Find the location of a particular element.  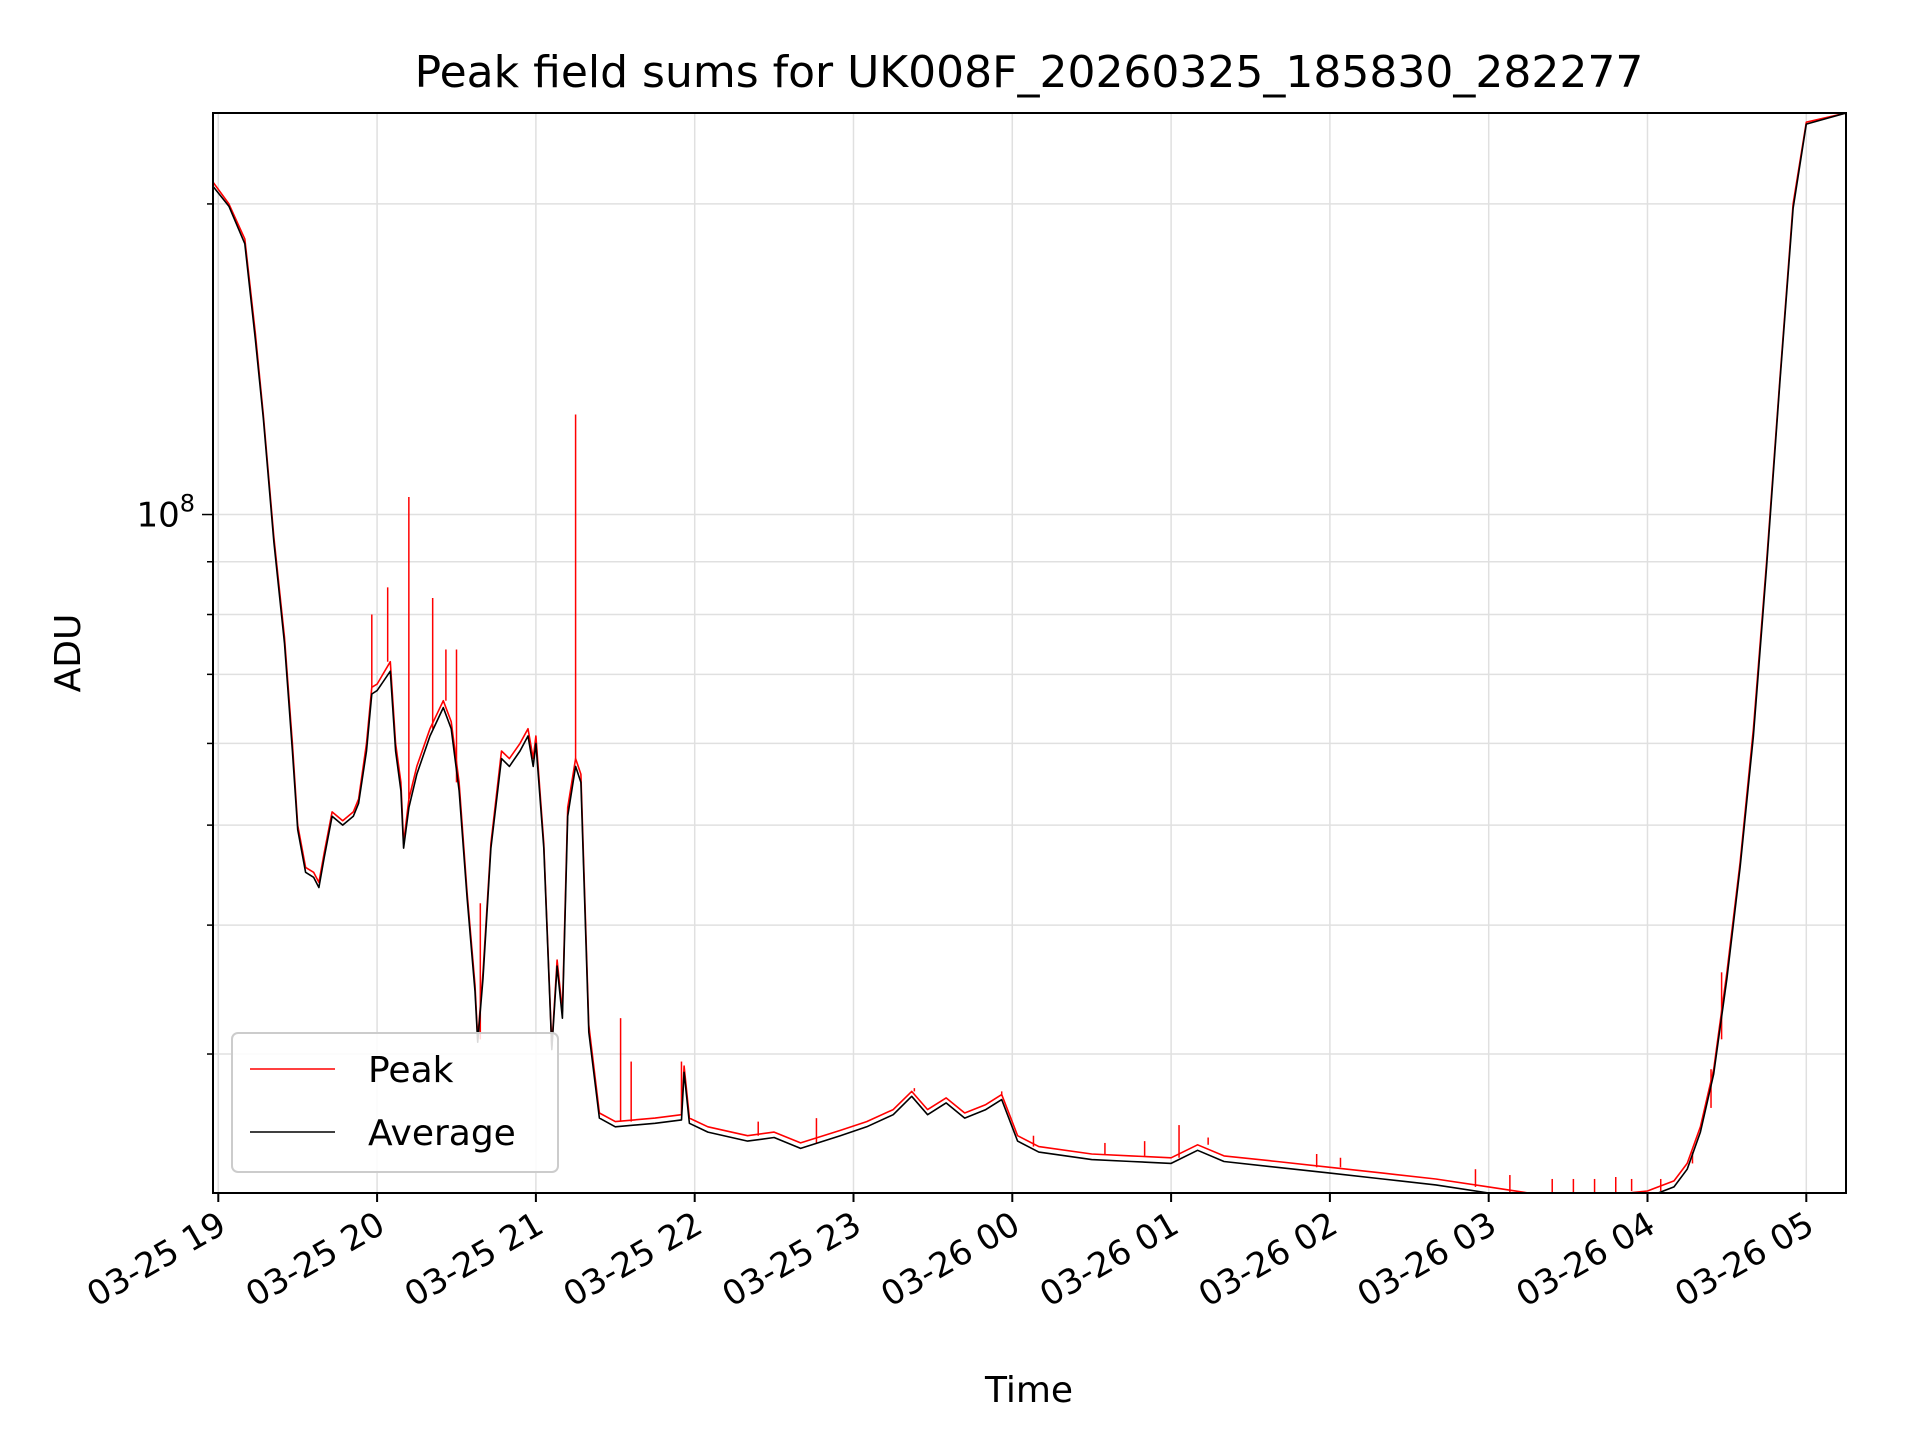

x-axis-label: Time is located at coordinates (1028, 1390).